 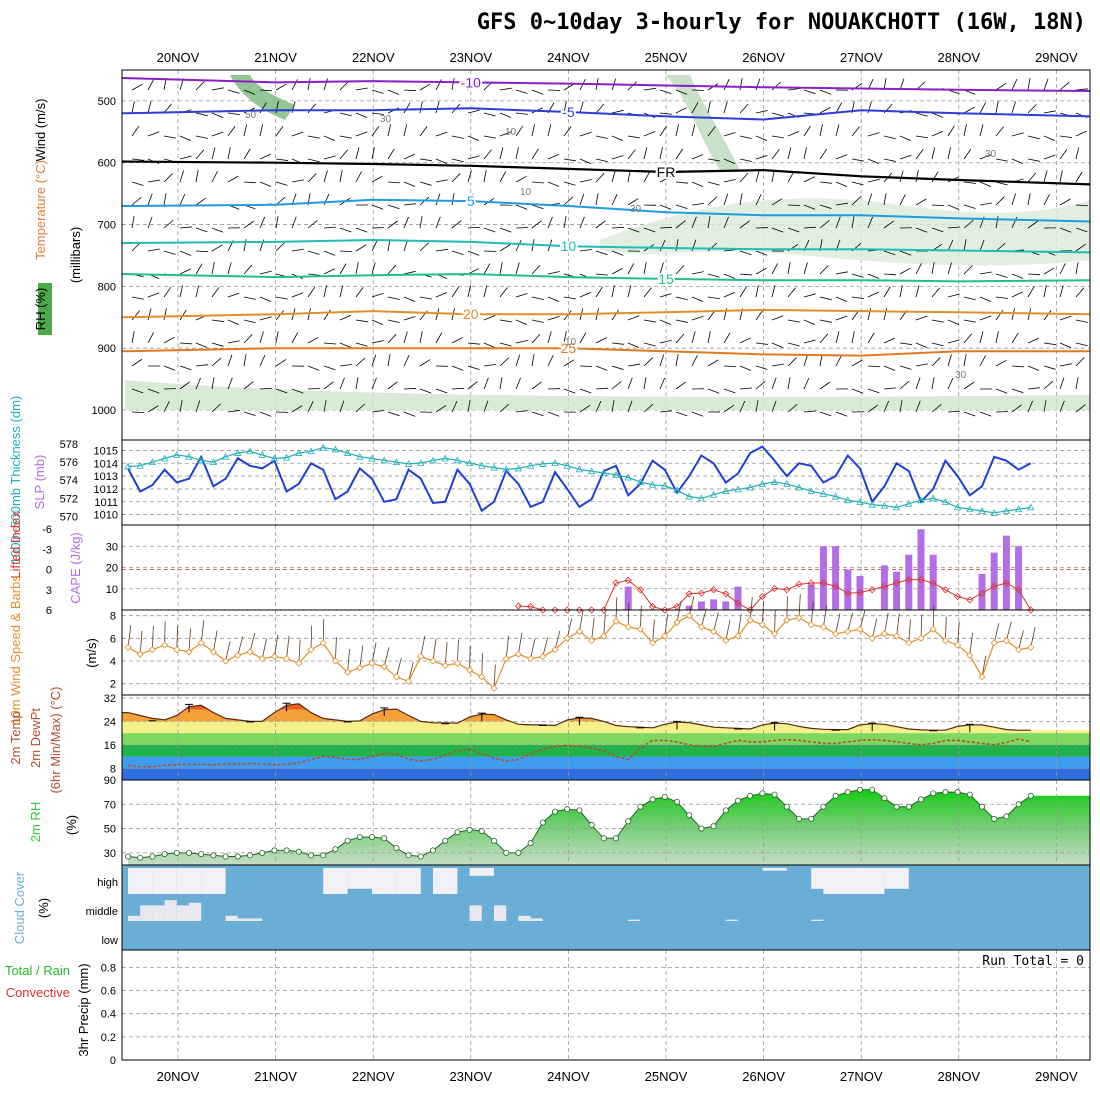 What do you see at coordinates (107, 883) in the screenshot?
I see `cloud-level-label: high` at bounding box center [107, 883].